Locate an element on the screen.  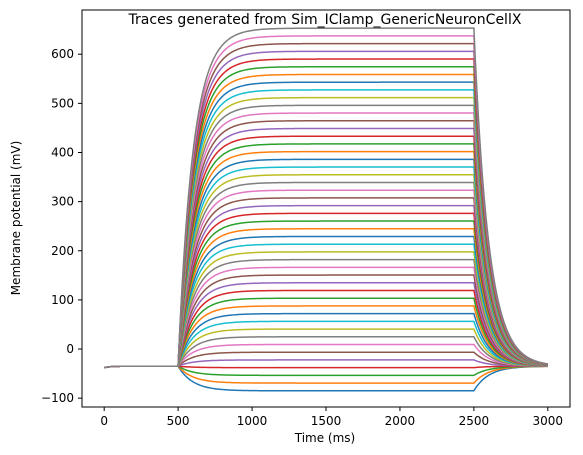
y-tick-label: 300 is located at coordinates (62, 202).